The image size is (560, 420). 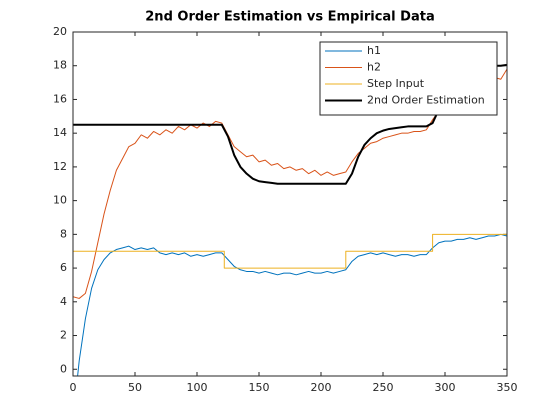 I want to click on x-tick-label: 200, so click(x=321, y=387).